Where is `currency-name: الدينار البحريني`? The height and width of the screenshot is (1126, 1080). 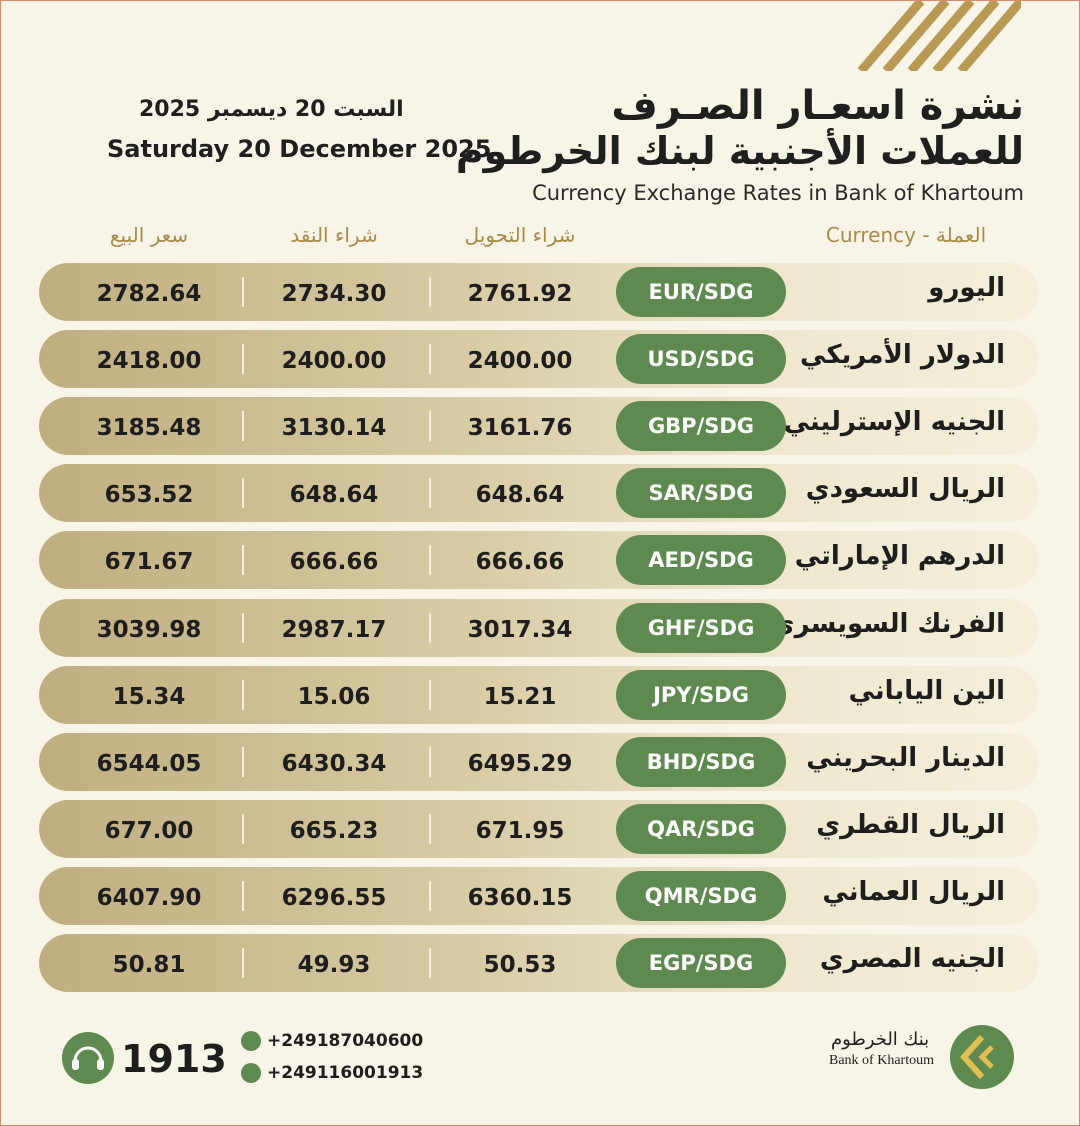
currency-name: الدينار البحريني is located at coordinates (905, 757).